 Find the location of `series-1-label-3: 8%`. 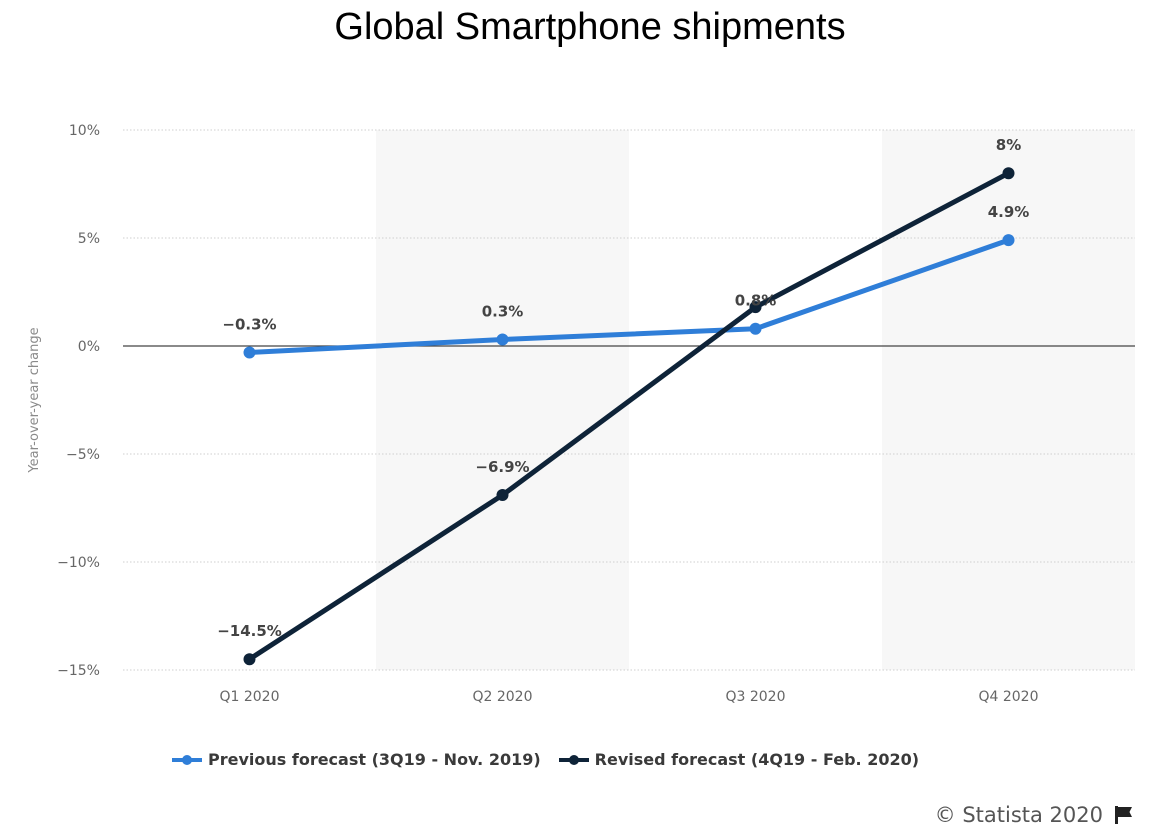

series-1-label-3: 8% is located at coordinates (1008, 145).